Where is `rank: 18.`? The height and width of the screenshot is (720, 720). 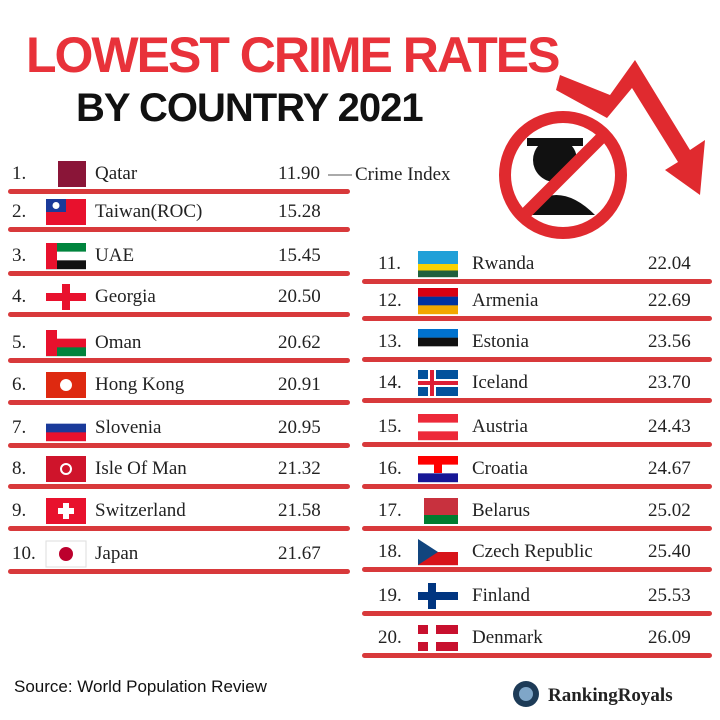 rank: 18. is located at coordinates (390, 551).